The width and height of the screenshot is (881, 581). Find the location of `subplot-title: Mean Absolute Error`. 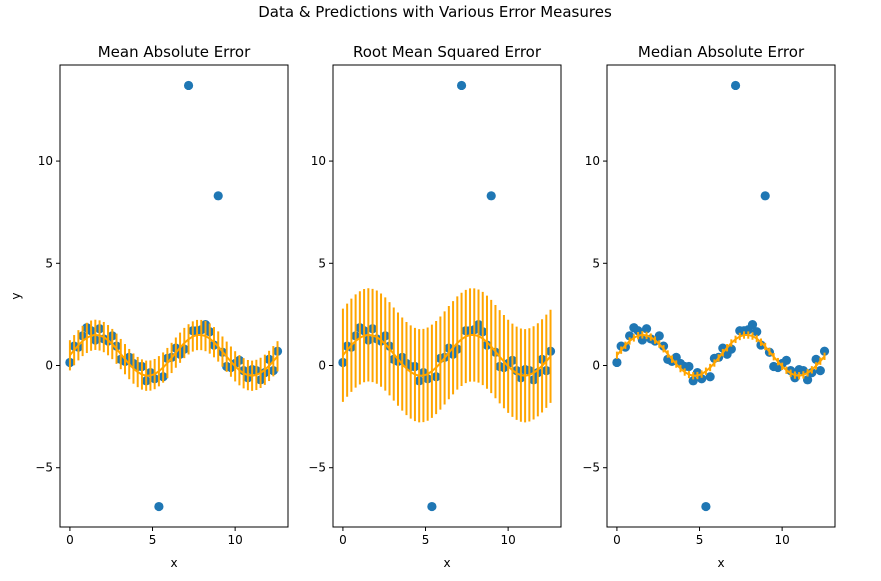

subplot-title: Mean Absolute Error is located at coordinates (174, 52).